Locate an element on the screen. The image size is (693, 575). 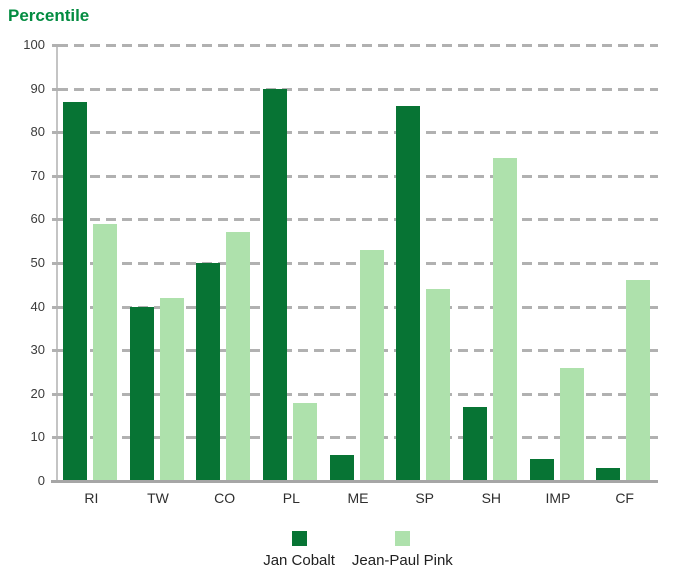
x-axis-label-pl: PL is located at coordinates (291, 498).